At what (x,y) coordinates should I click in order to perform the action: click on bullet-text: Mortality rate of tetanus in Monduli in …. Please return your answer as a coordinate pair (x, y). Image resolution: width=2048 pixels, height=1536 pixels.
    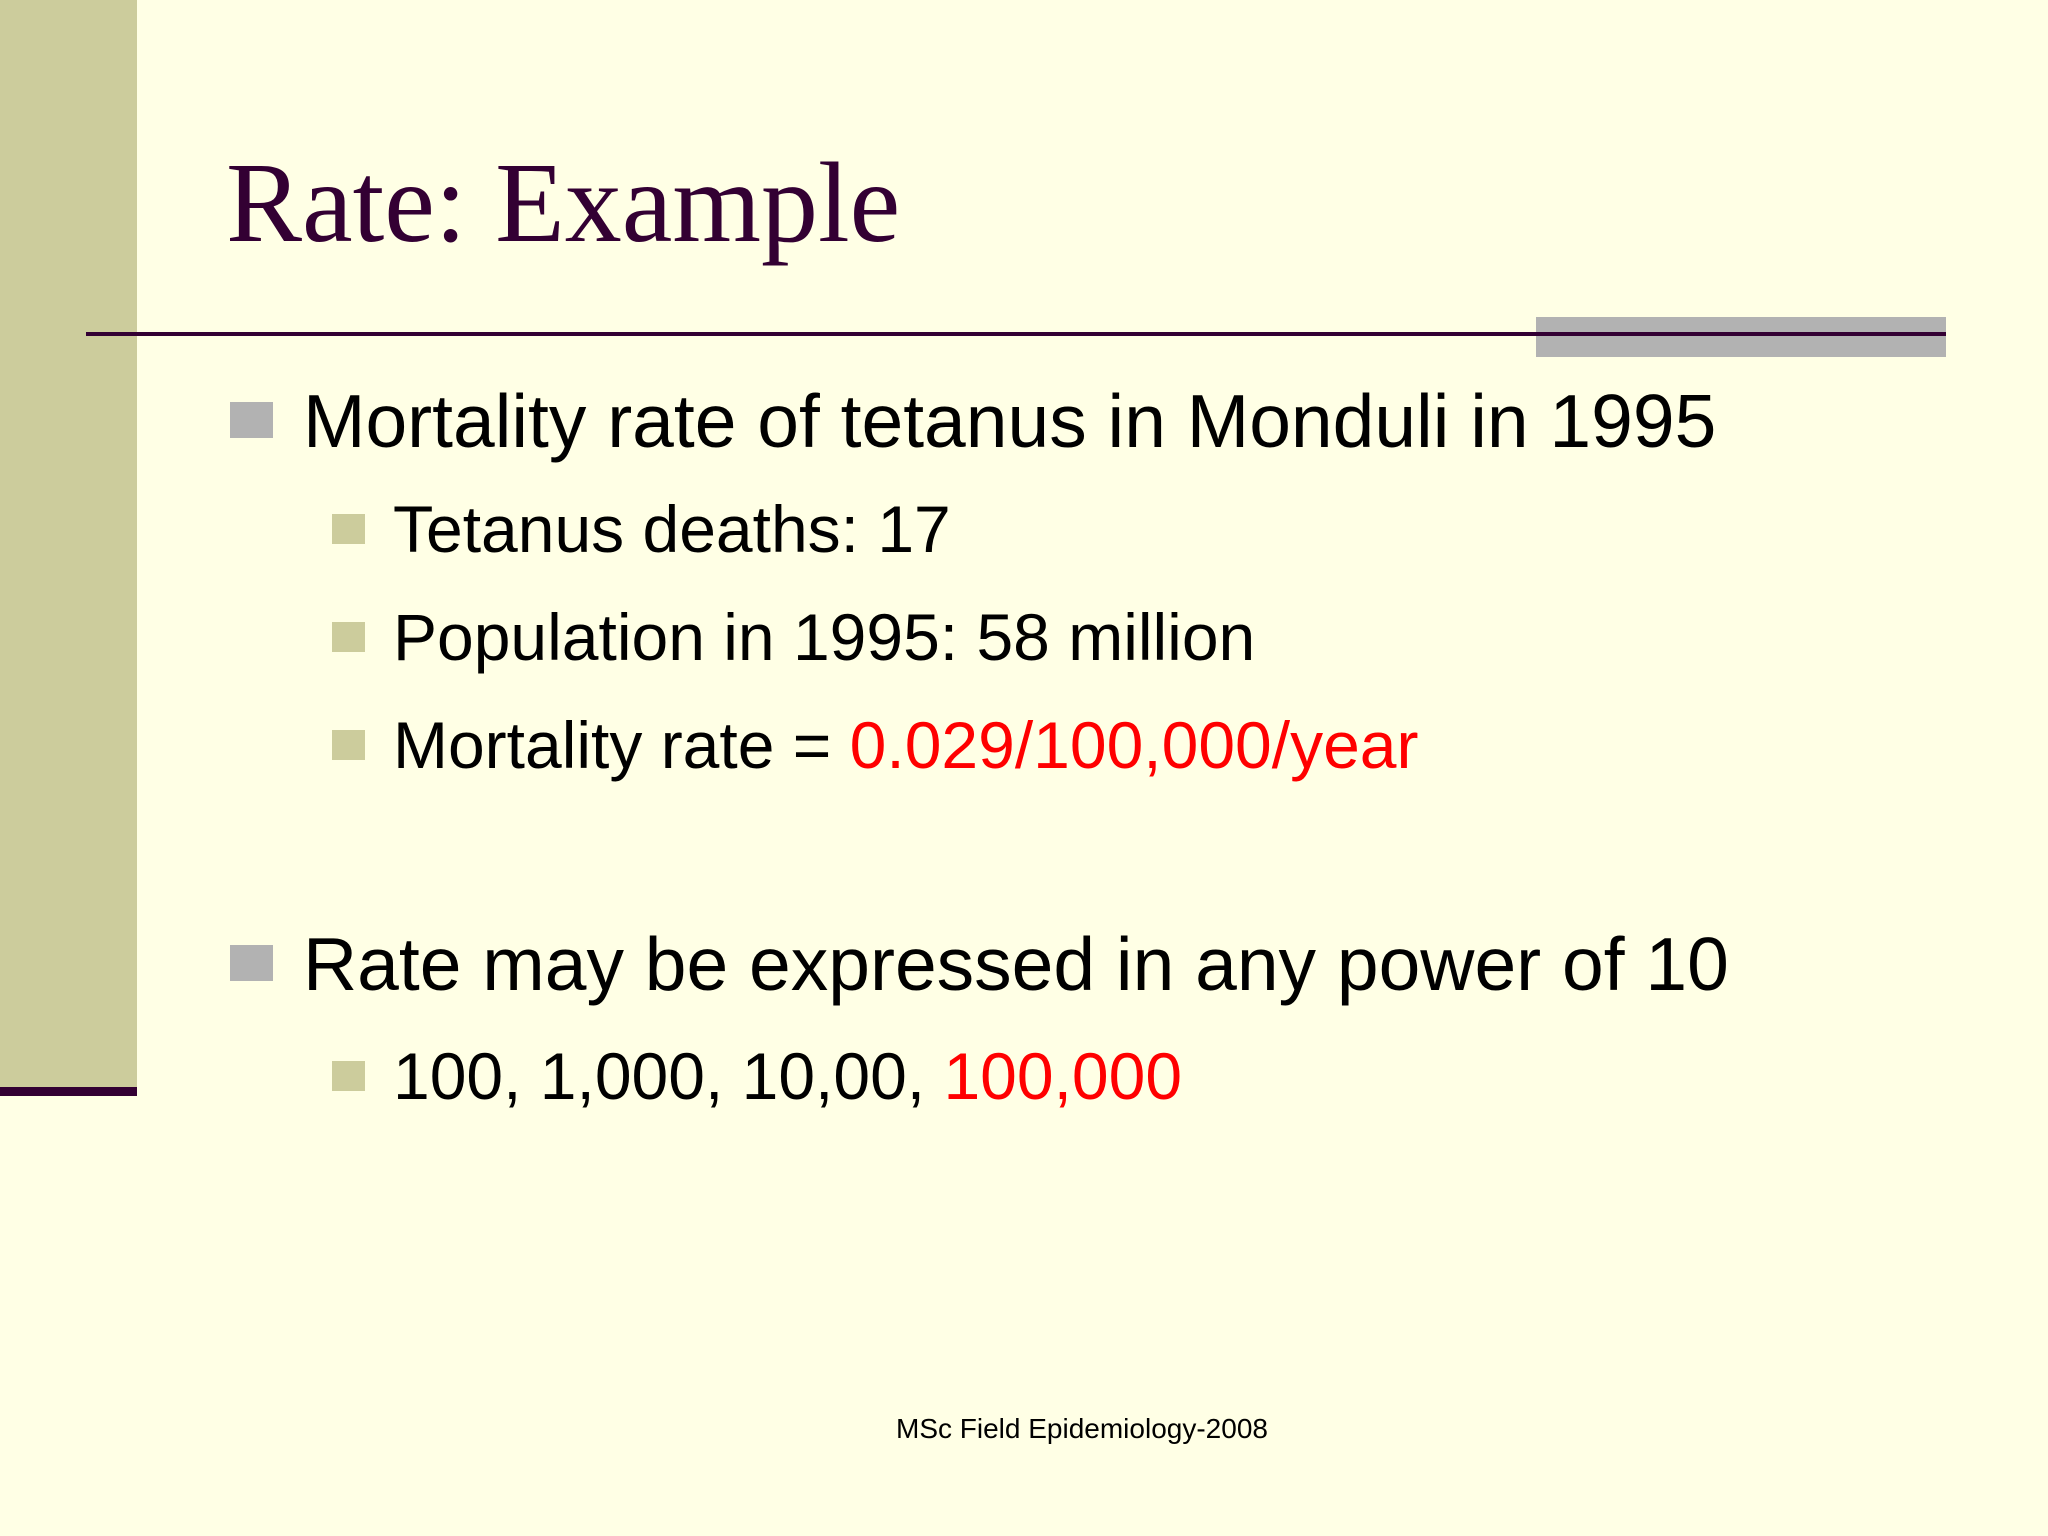
    Looking at the image, I should click on (1010, 421).